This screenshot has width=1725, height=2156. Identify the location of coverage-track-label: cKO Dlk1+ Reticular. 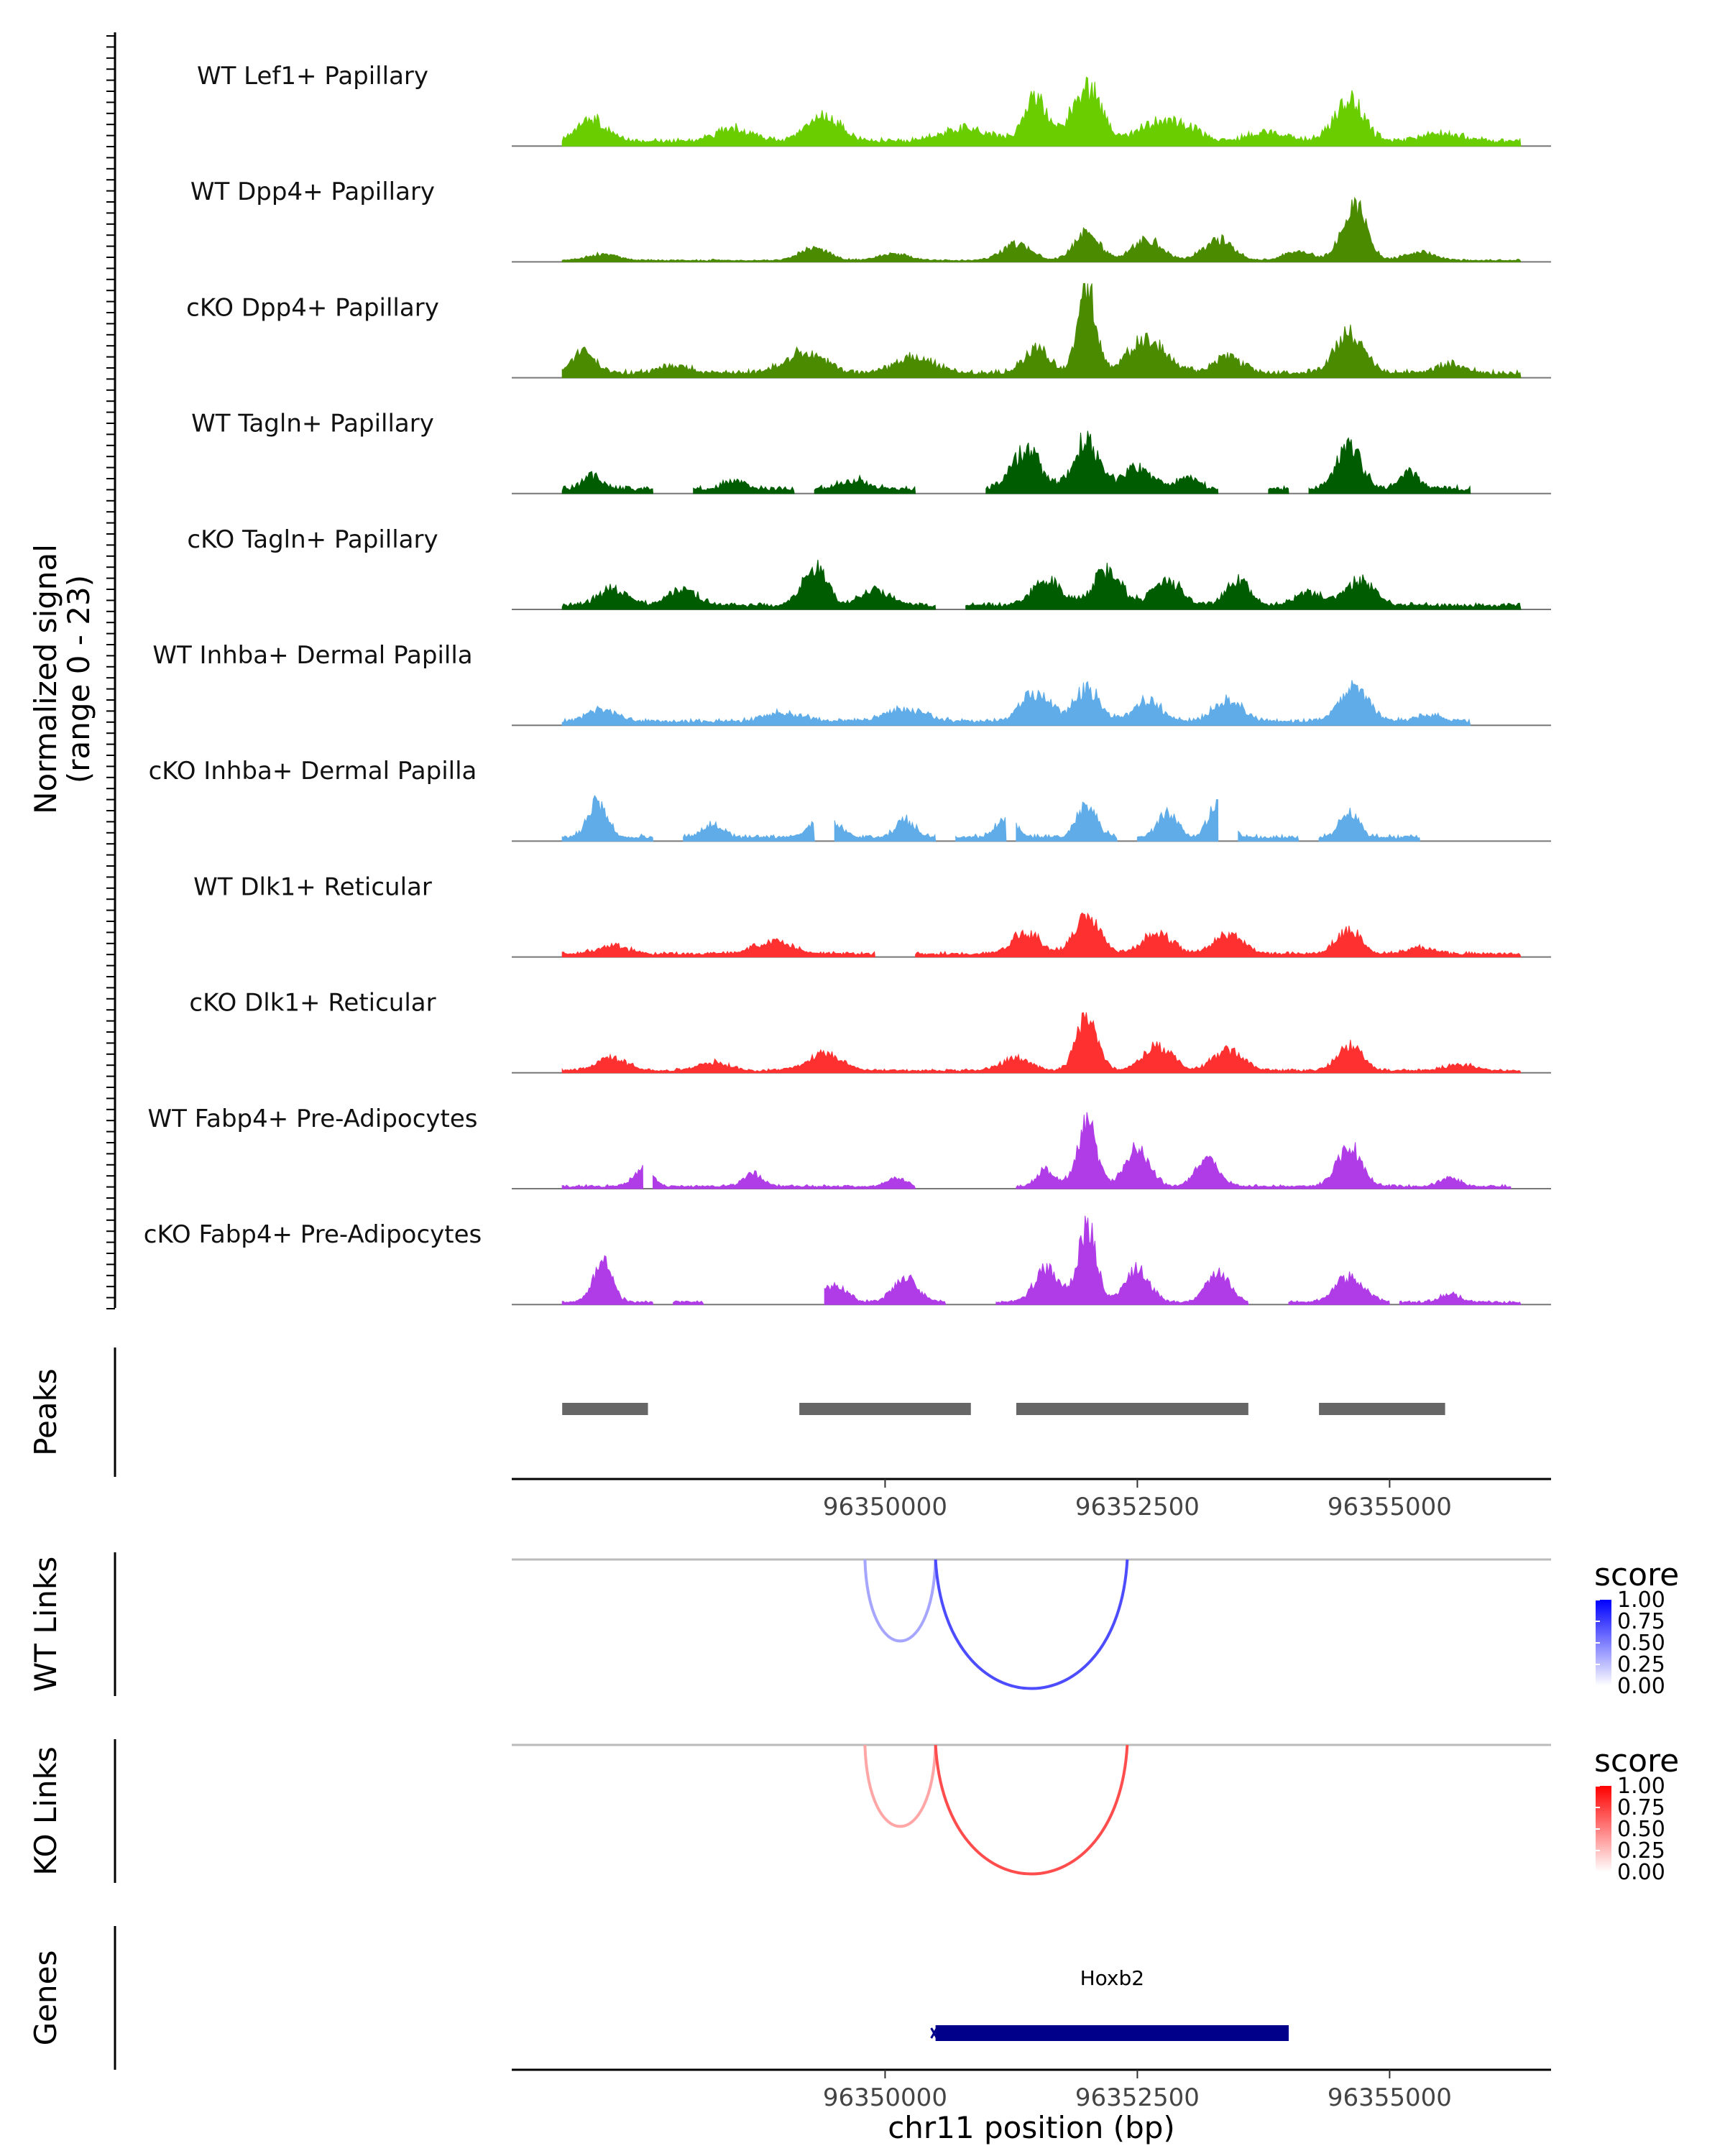
(312, 1004).